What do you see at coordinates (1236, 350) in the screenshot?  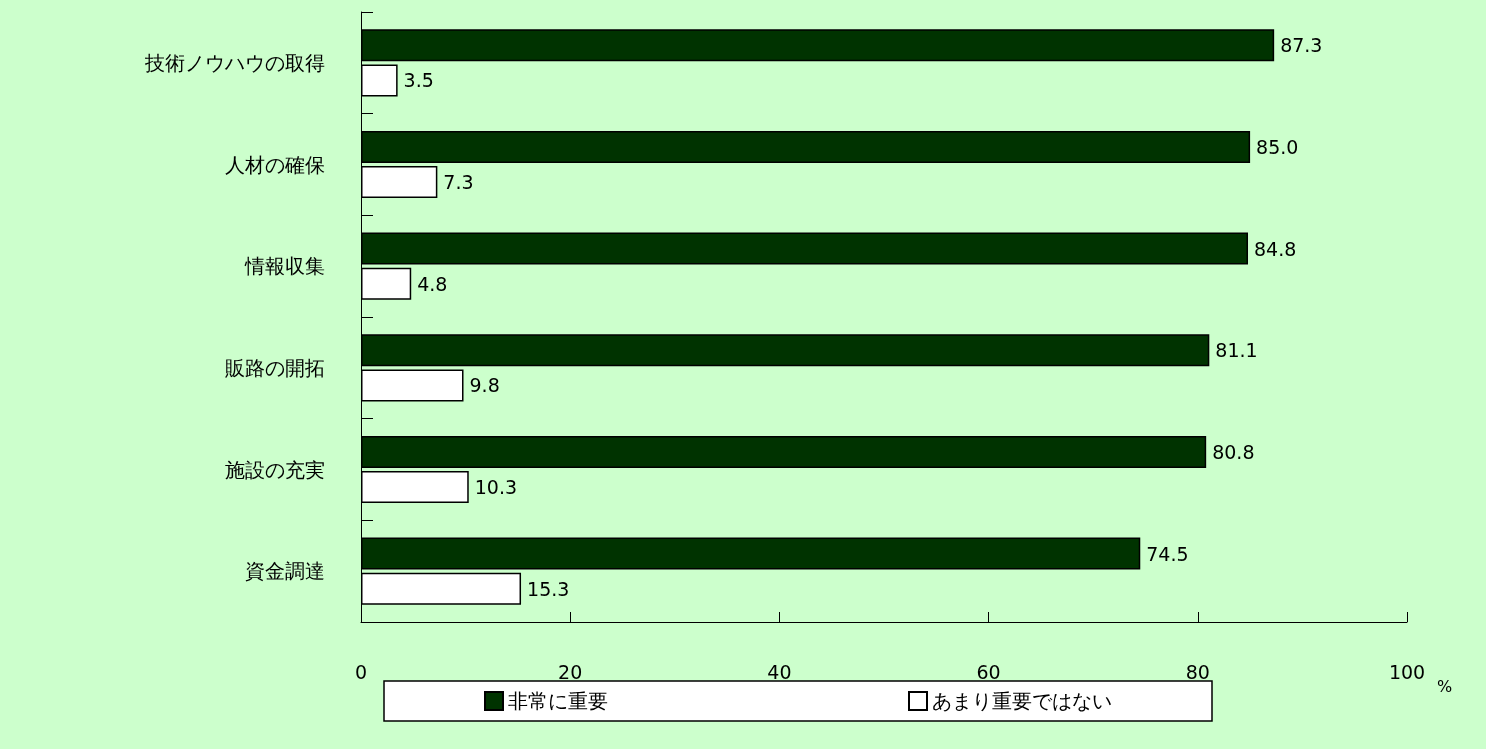 I see `text: 81.1` at bounding box center [1236, 350].